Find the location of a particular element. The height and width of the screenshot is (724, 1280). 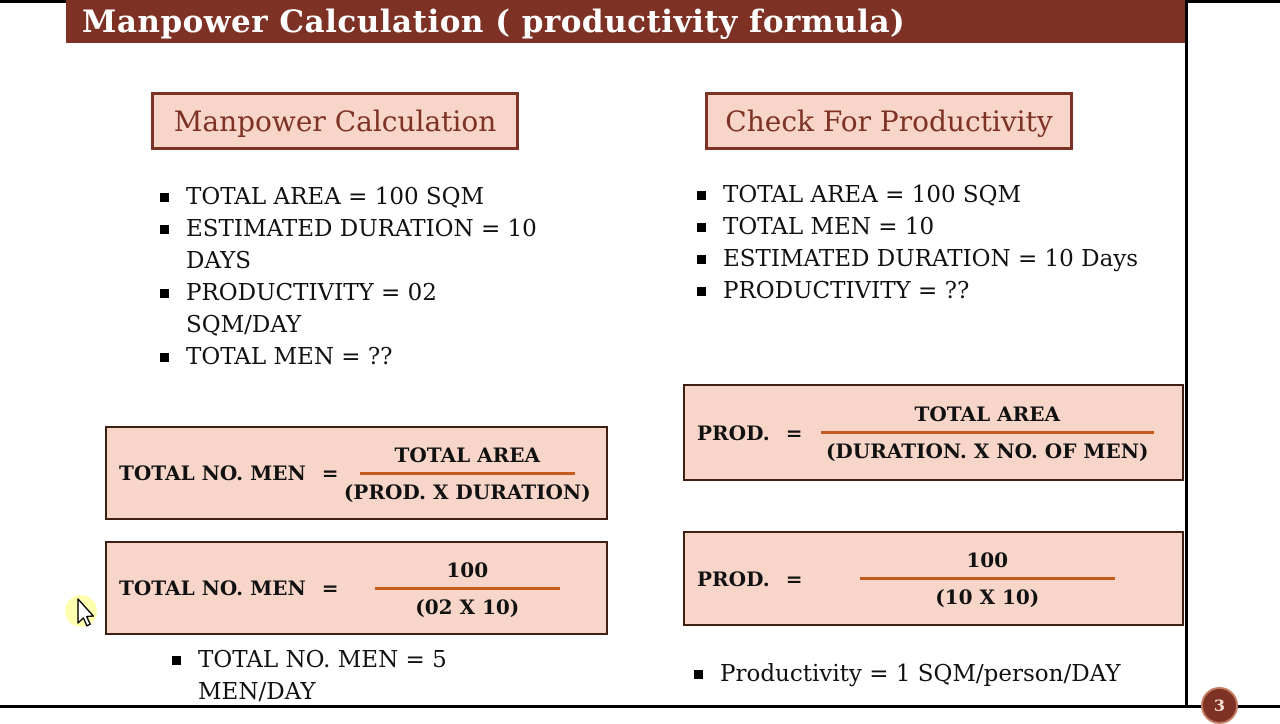

left-formula-values-box: TOTAL NO. MEN = 100 (02 X 10) is located at coordinates (356, 588).